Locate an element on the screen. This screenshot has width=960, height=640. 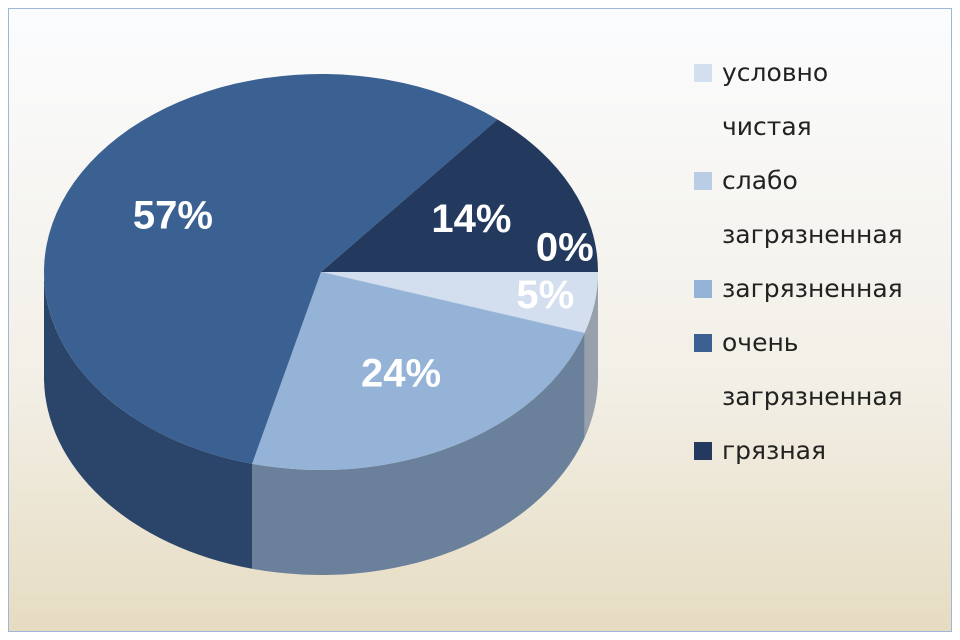
value-label: 57% is located at coordinates (173, 216).